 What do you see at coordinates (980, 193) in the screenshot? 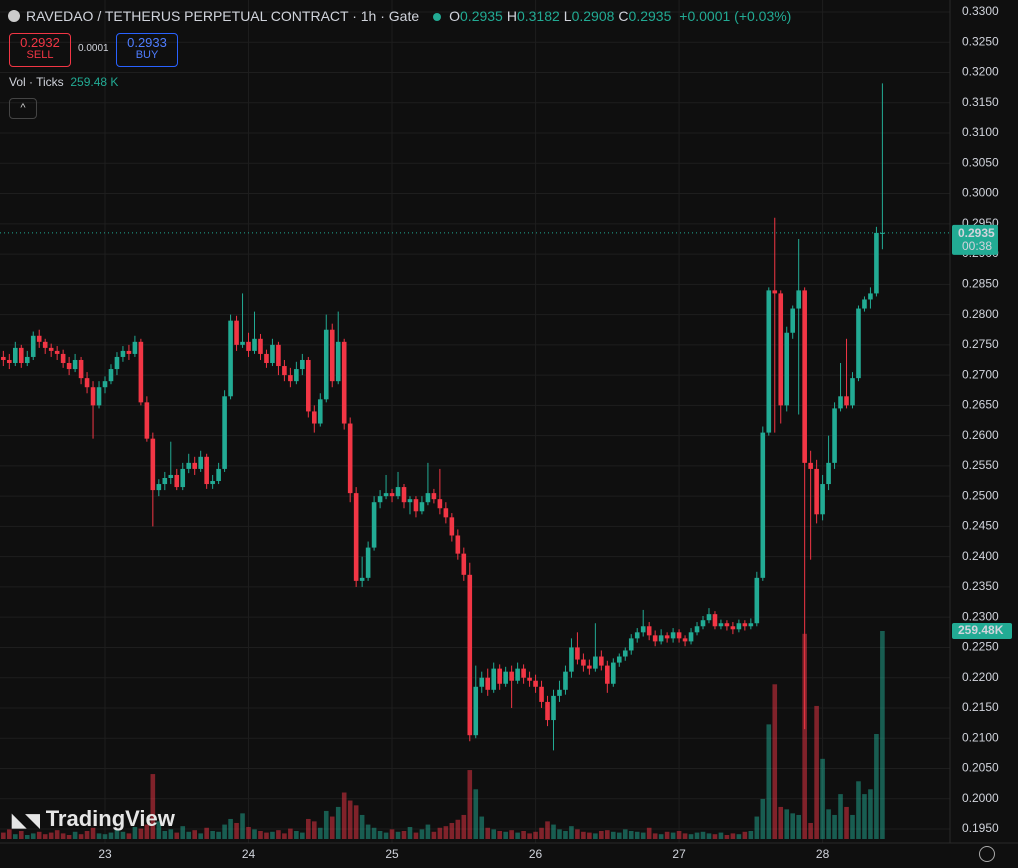
I see `y-tick-label: 0.3000` at bounding box center [980, 193].